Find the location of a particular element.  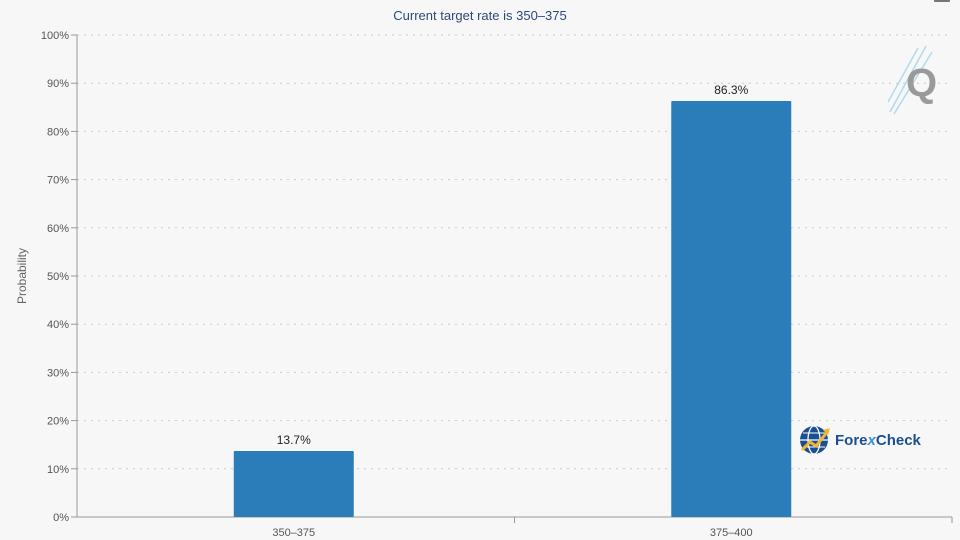

y-tick-label: 20% is located at coordinates (58, 422).